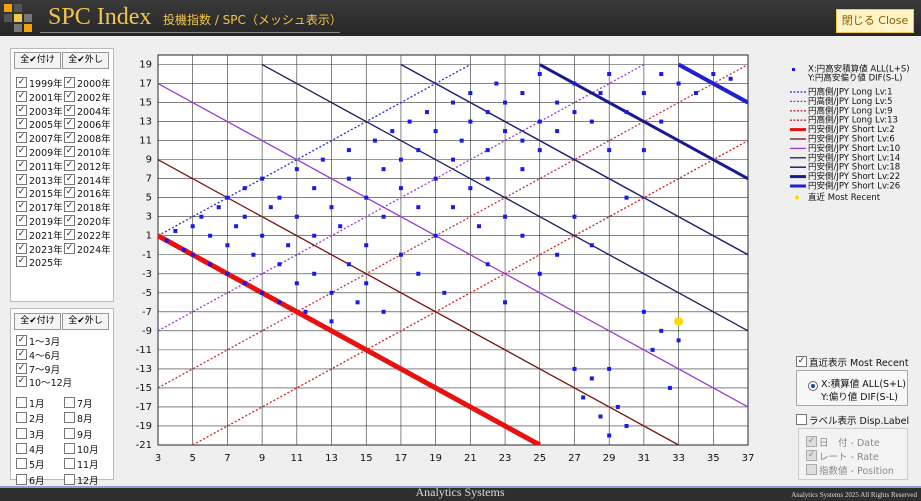 Image resolution: width=921 pixels, height=501 pixels. Describe the element at coordinates (854, 78) in the screenshot. I see `legend-y-label: Y:円高安偏り値 DIF(S-L)` at that location.